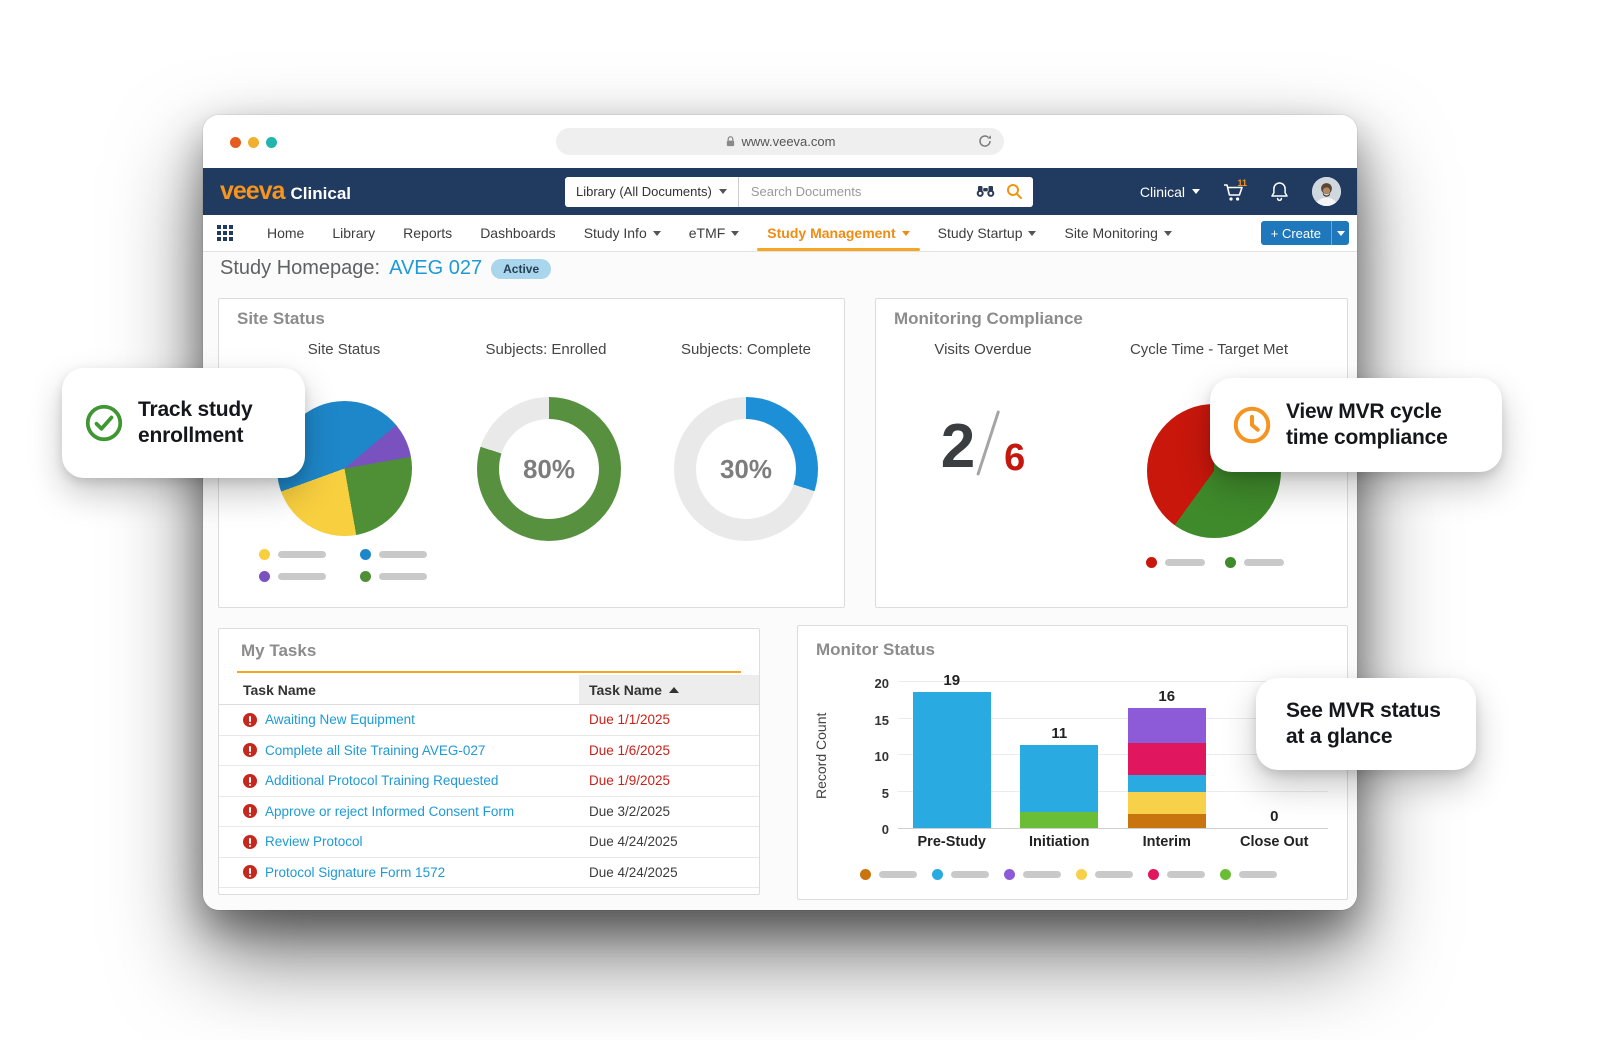 The height and width of the screenshot is (1040, 1600). Describe the element at coordinates (985, 141) in the screenshot. I see `reload-icon` at that location.